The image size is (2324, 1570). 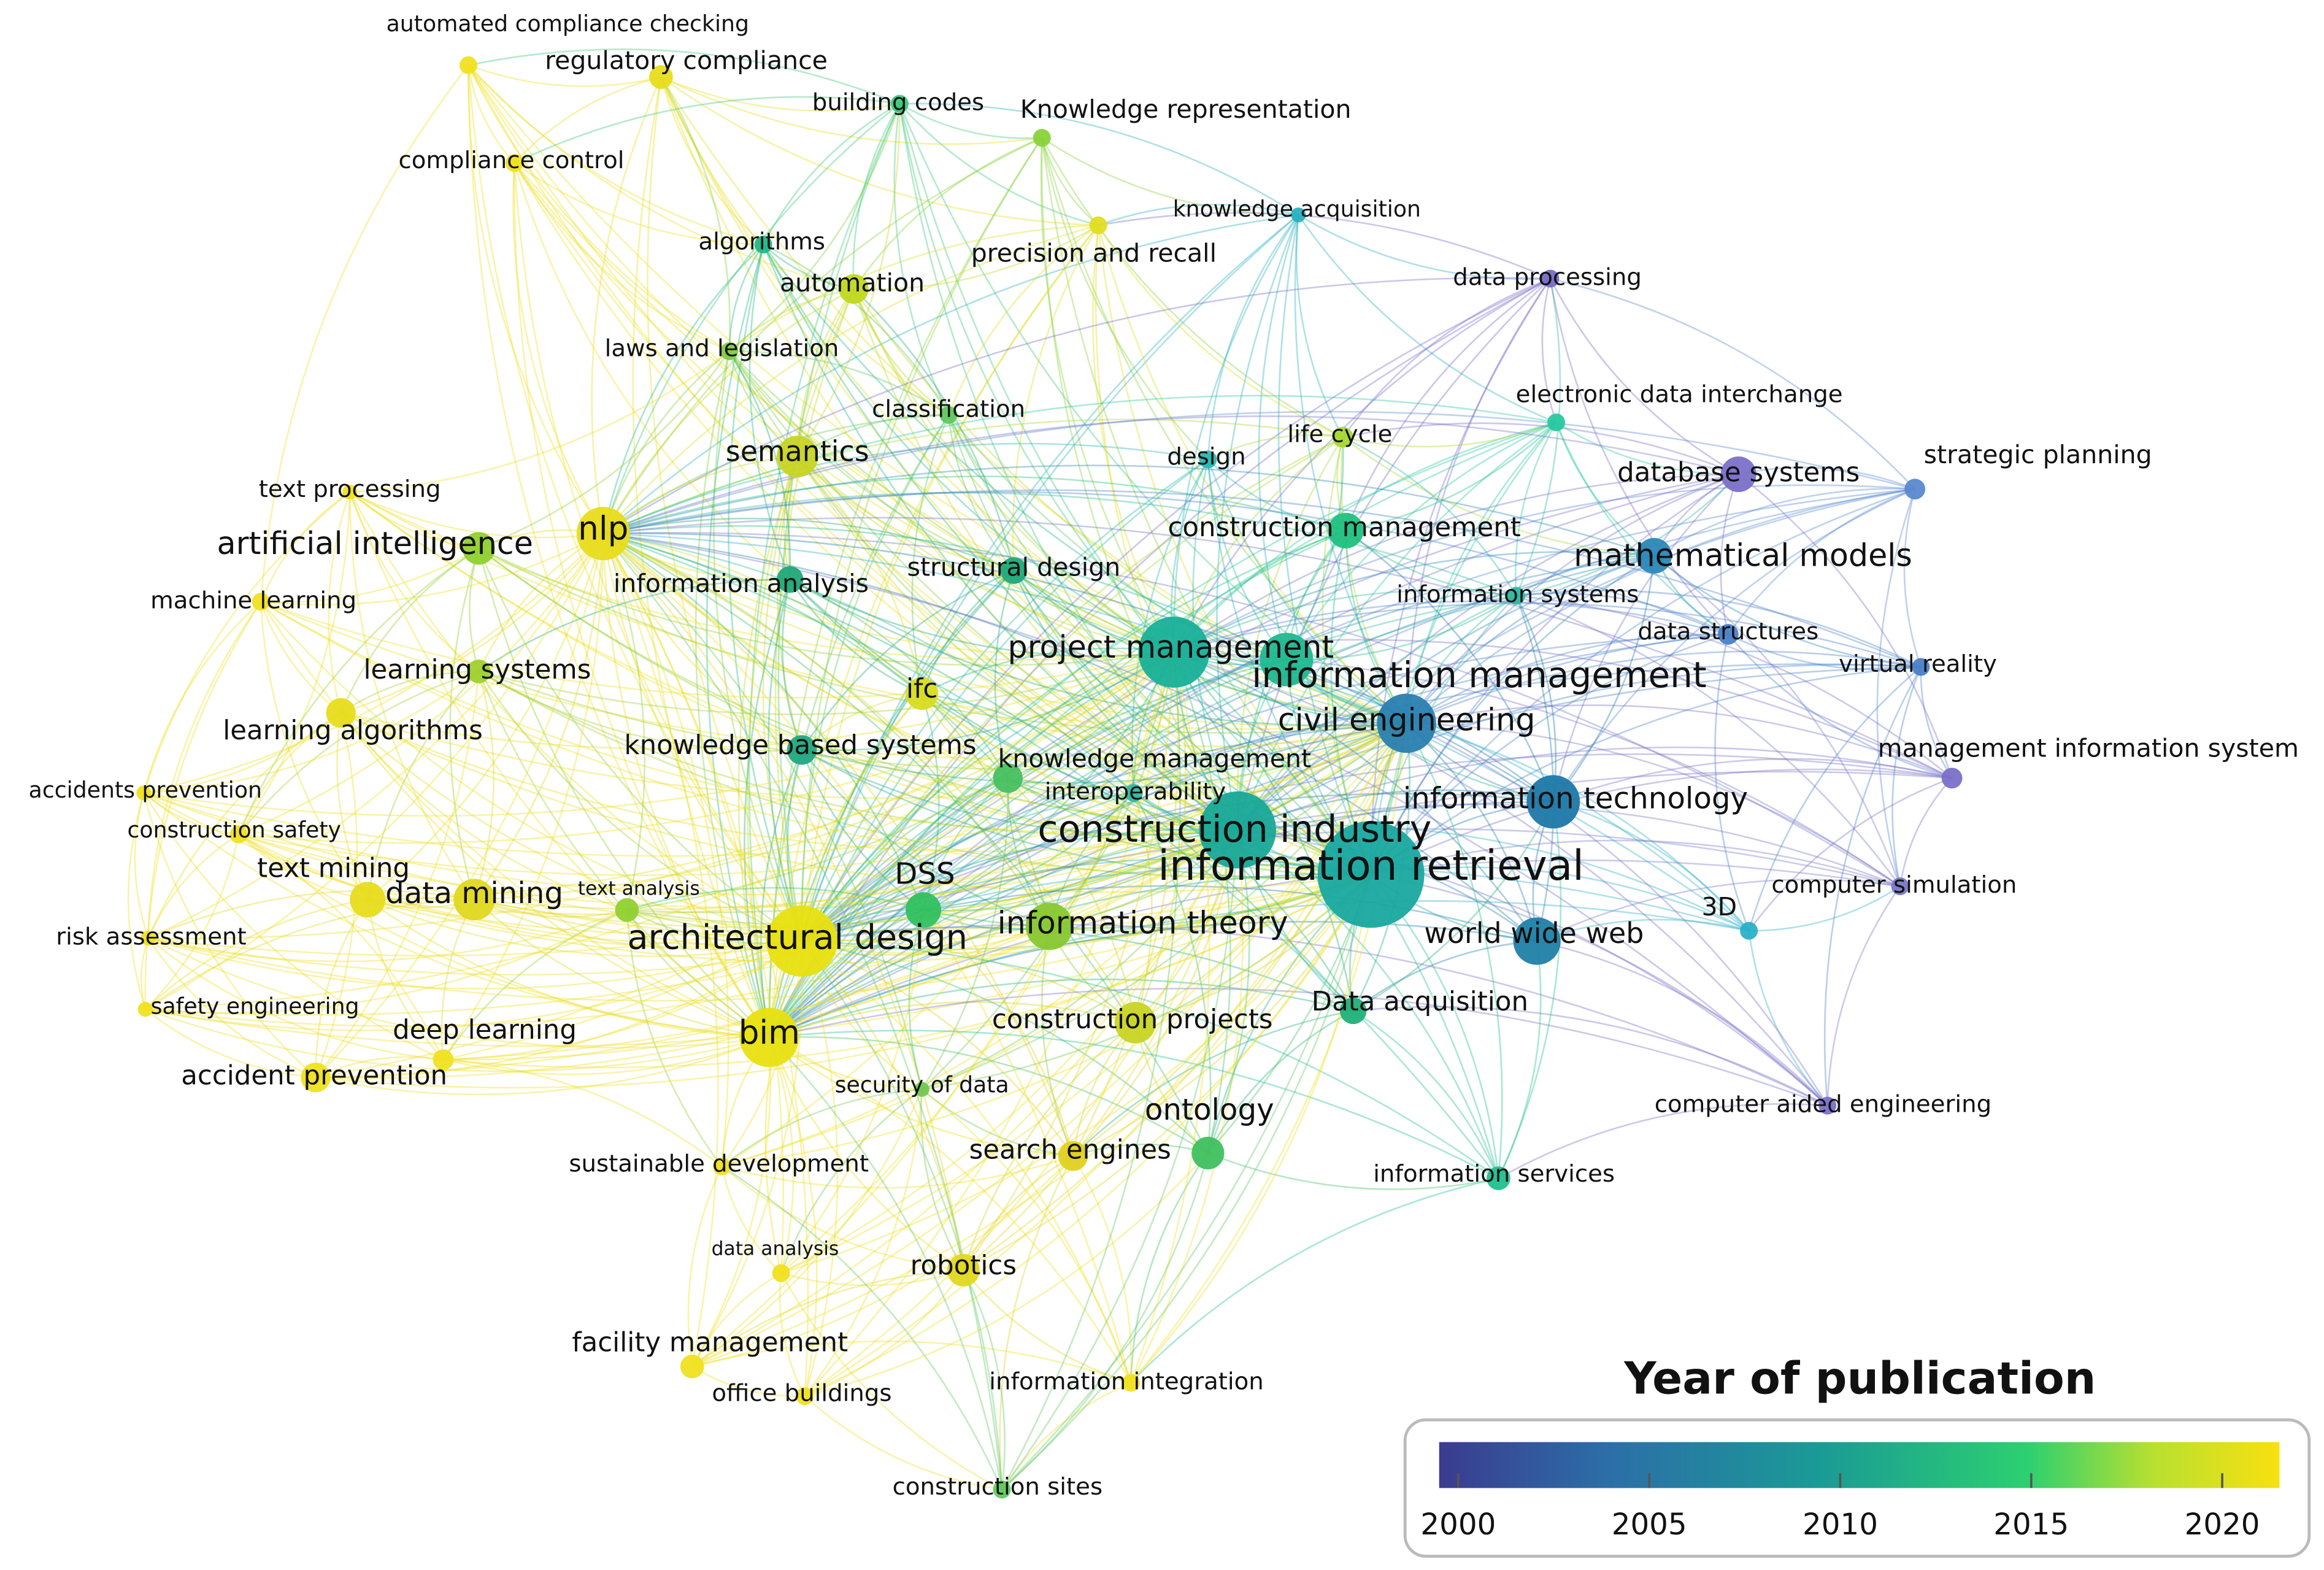 What do you see at coordinates (1479, 675) in the screenshot?
I see `node-label: information management` at bounding box center [1479, 675].